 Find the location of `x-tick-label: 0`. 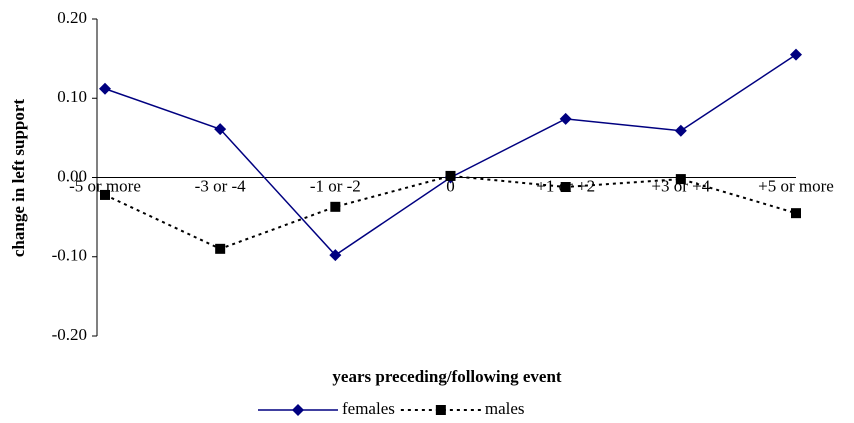

x-tick-label: 0 is located at coordinates (450, 185).